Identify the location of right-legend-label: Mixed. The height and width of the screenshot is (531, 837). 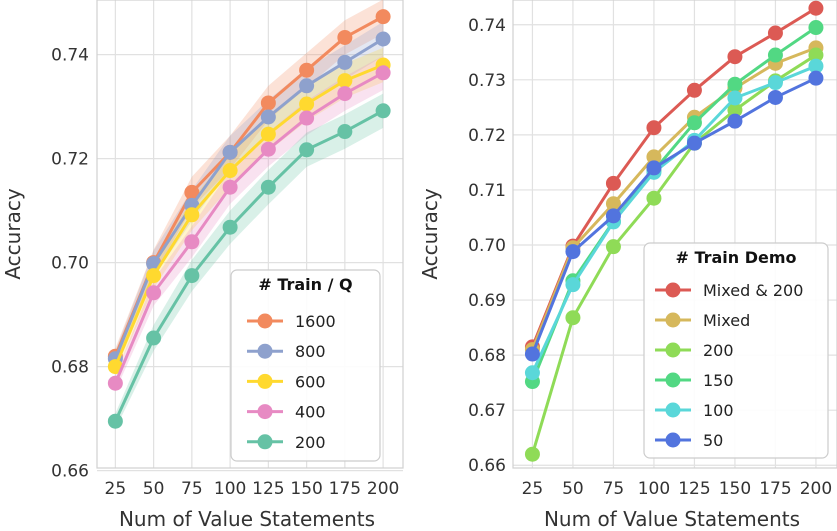
(726, 320).